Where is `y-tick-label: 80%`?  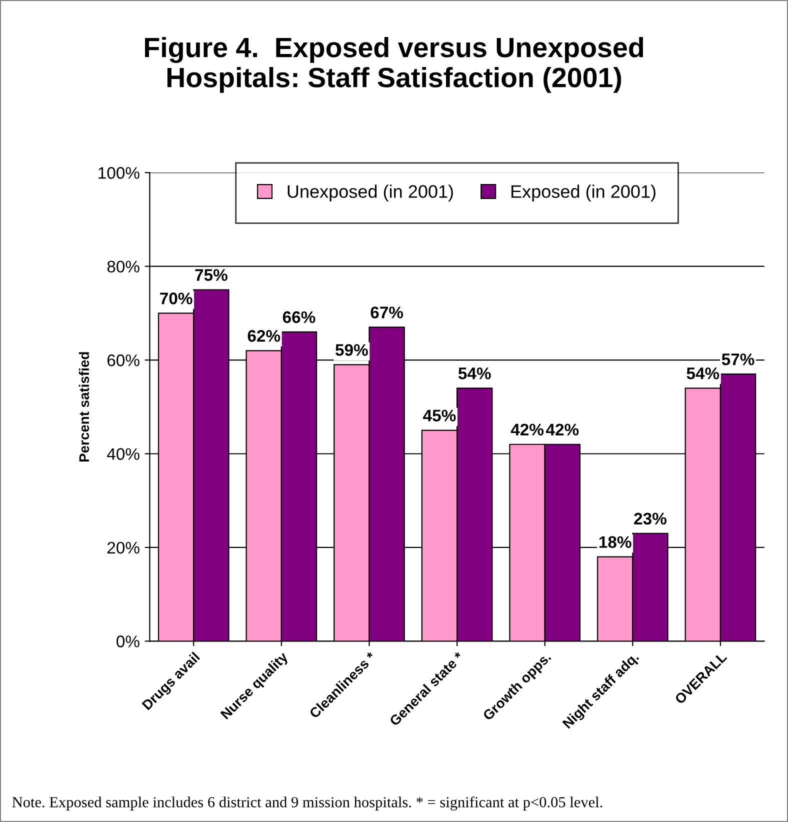
y-tick-label: 80% is located at coordinates (123, 266).